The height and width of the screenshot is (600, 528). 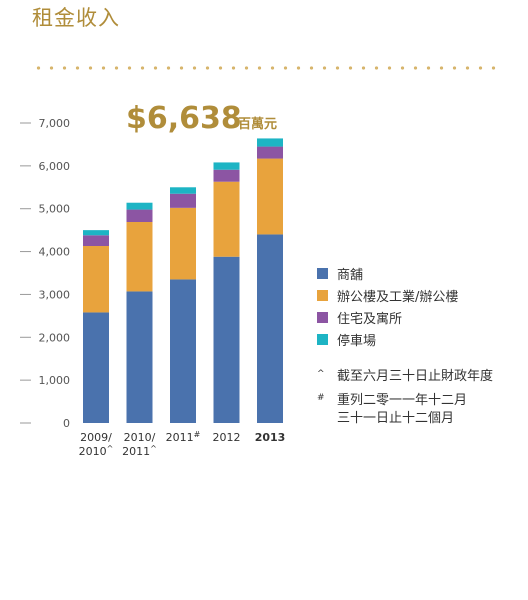 What do you see at coordinates (55, 294) in the screenshot?
I see `y-tick-label: 3,000` at bounding box center [55, 294].